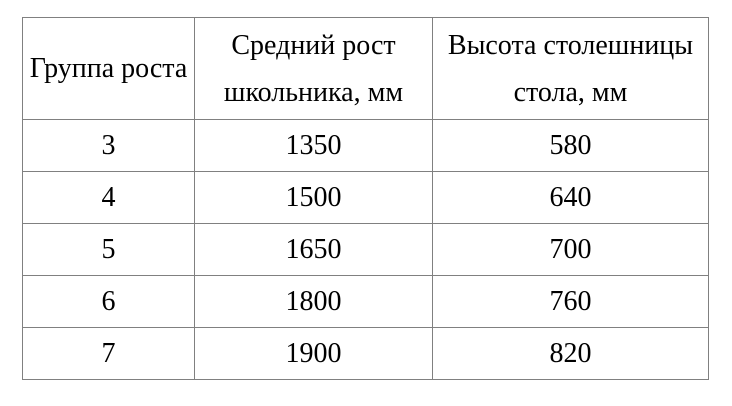 Image resolution: width=732 pixels, height=406 pixels. Describe the element at coordinates (313, 92) in the screenshot. I see `header-avg-height-line2: школьника, мм` at that location.